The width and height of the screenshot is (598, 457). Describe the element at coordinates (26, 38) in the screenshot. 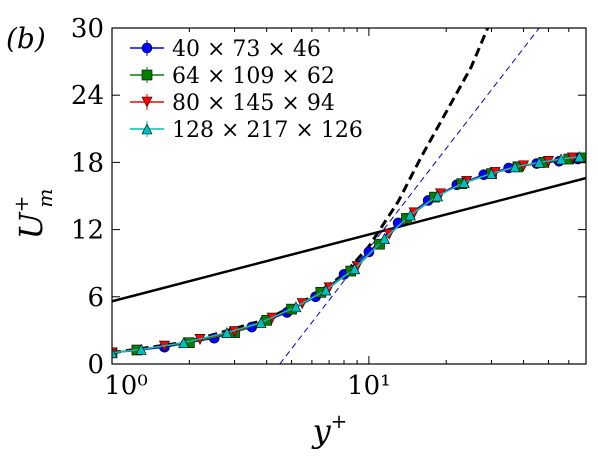

I see `panel-label: (b)` at that location.